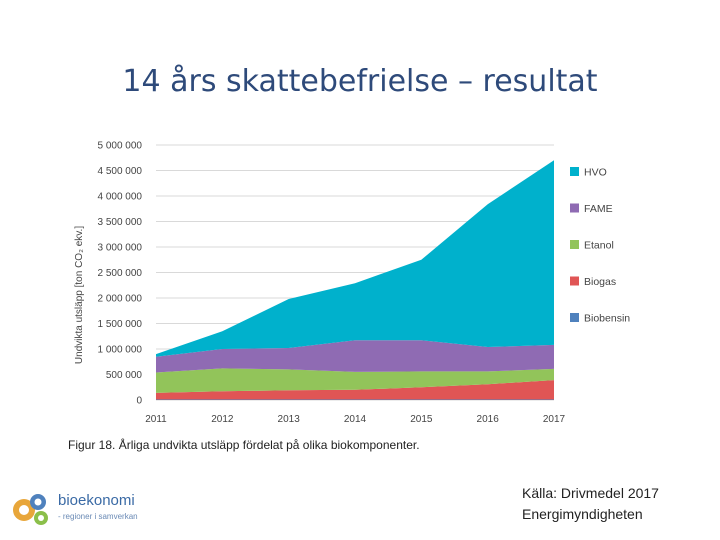 Image resolution: width=720 pixels, height=540 pixels. I want to click on legend-label-biobensin: Biobensin, so click(607, 319).